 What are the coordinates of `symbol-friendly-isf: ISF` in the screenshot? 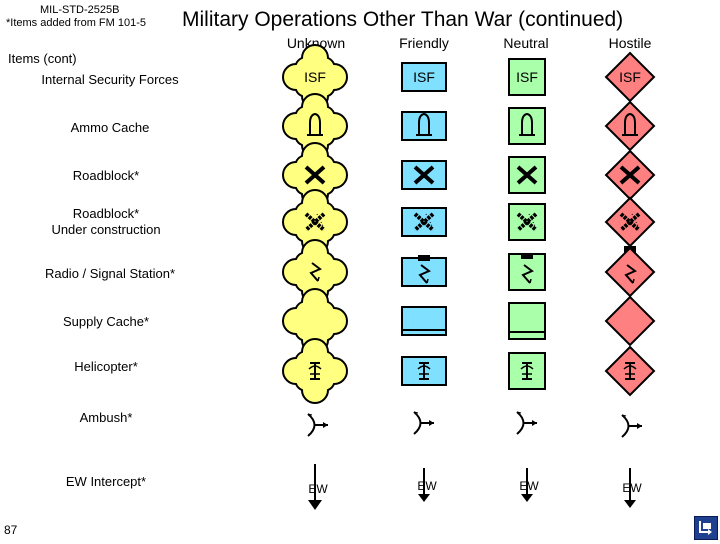 It's located at (424, 77).